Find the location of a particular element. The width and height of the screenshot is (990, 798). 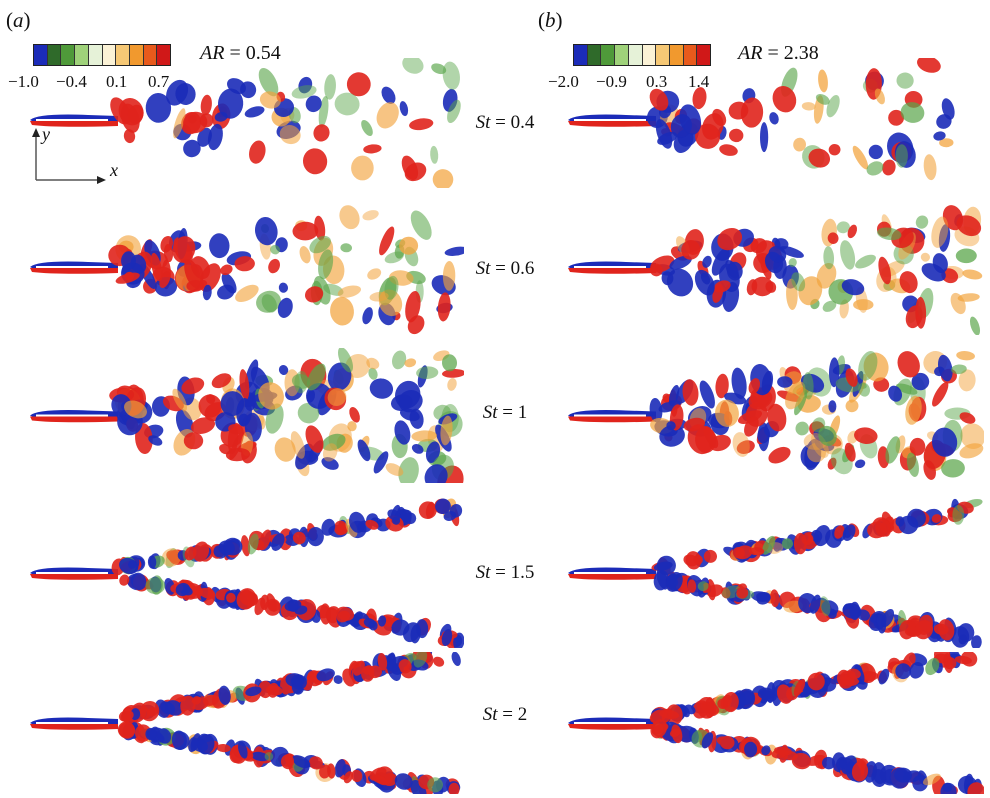

aspect-ratio-label-a: AR = 0.54 is located at coordinates (240, 53).